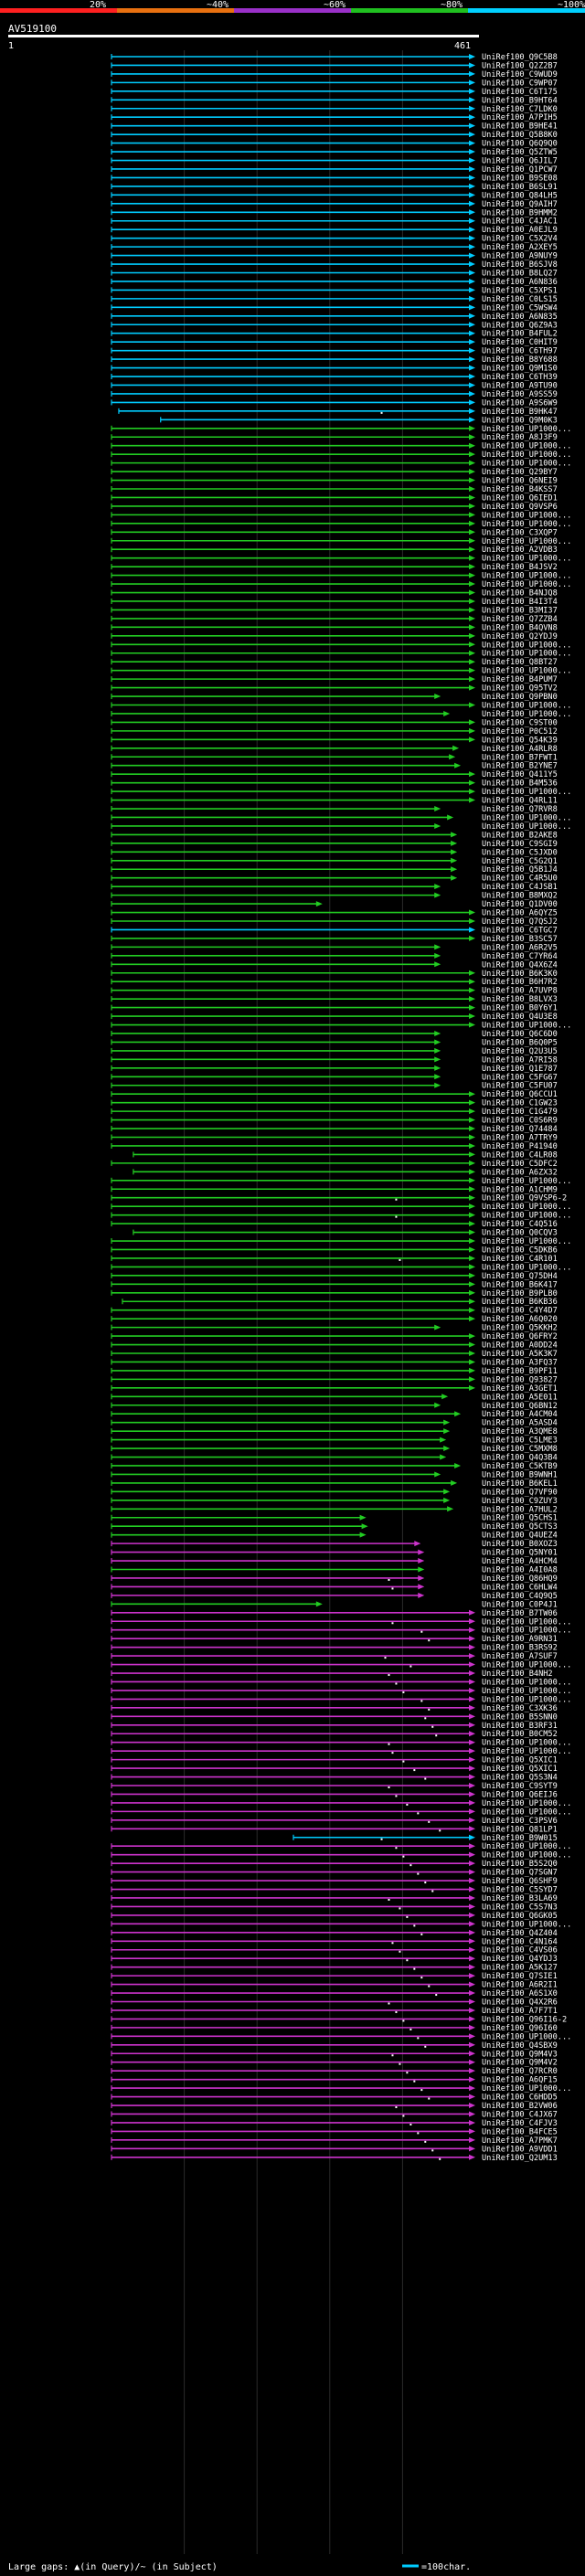 This screenshot has height=2576, width=585. I want to click on hit-label: UniRef100_A0EJL9, so click(520, 230).